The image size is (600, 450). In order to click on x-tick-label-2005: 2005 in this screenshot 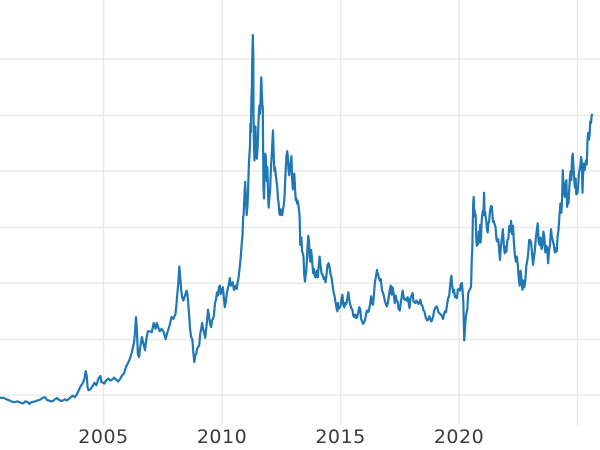, I will do `click(103, 437)`.